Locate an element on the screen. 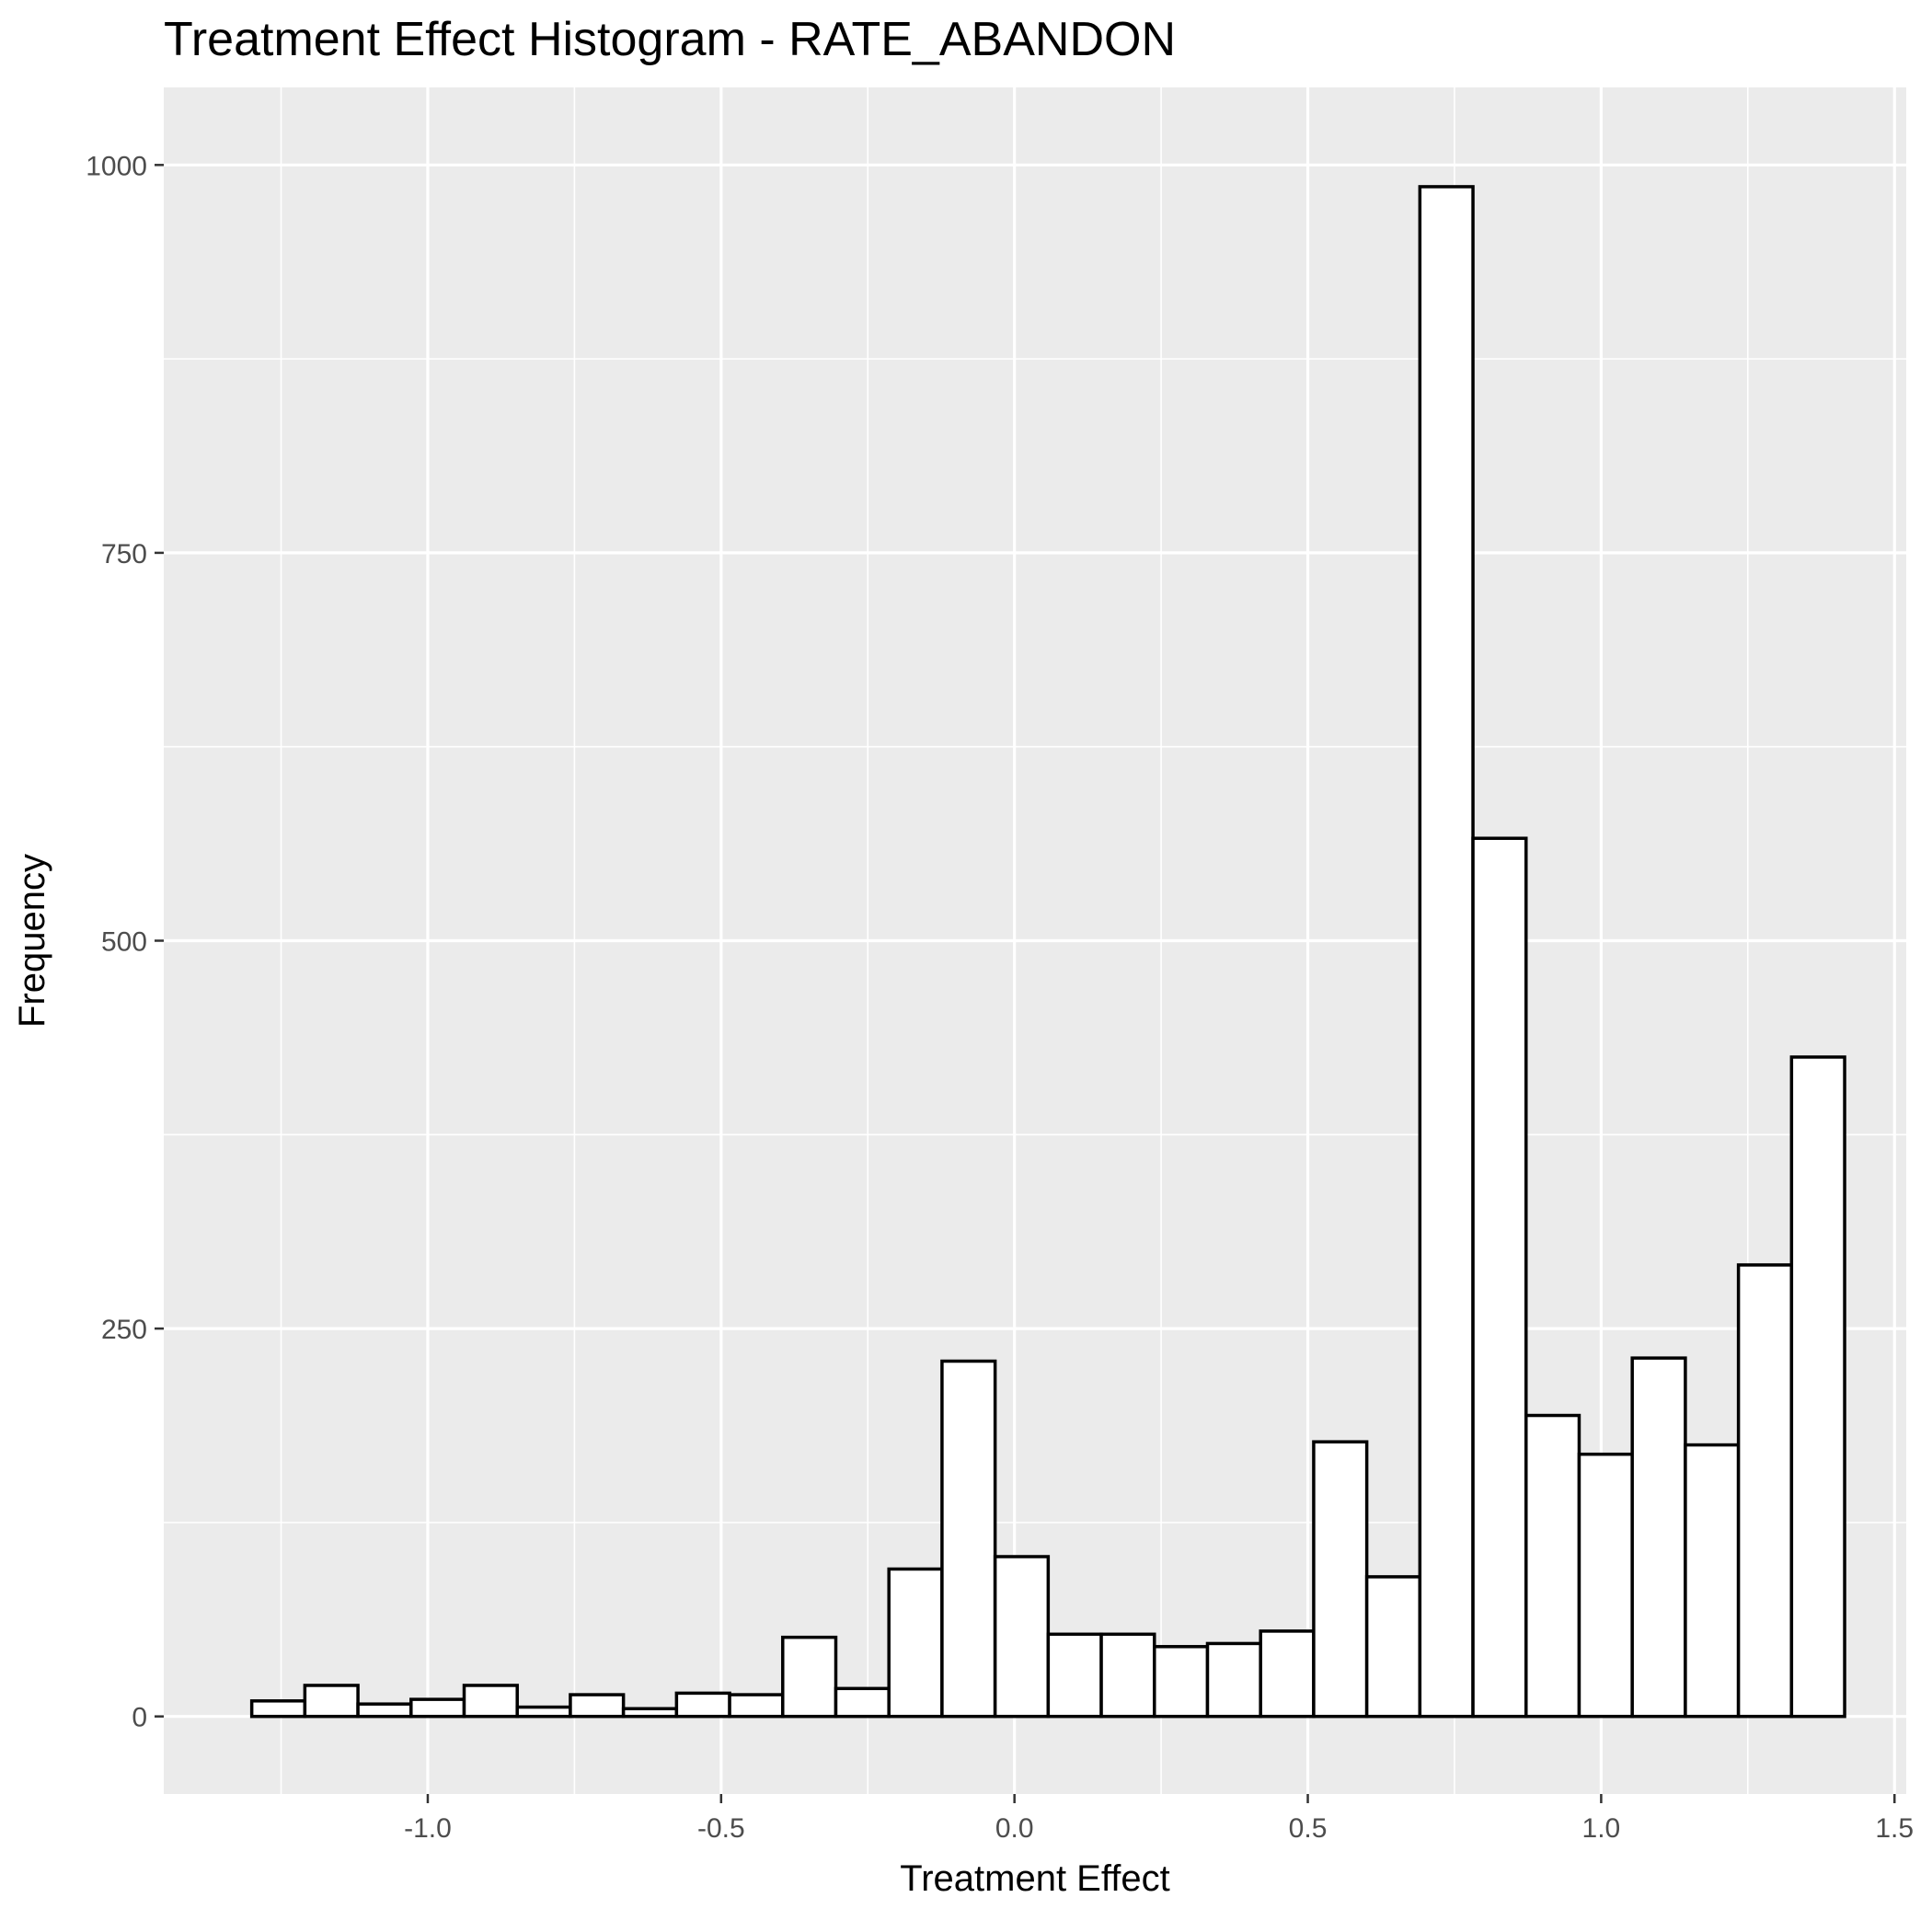 The image size is (1932, 1932). x-axis: -1.0 -0.5 0.0 0.5 1.0 1.5 is located at coordinates (1159, 1819).